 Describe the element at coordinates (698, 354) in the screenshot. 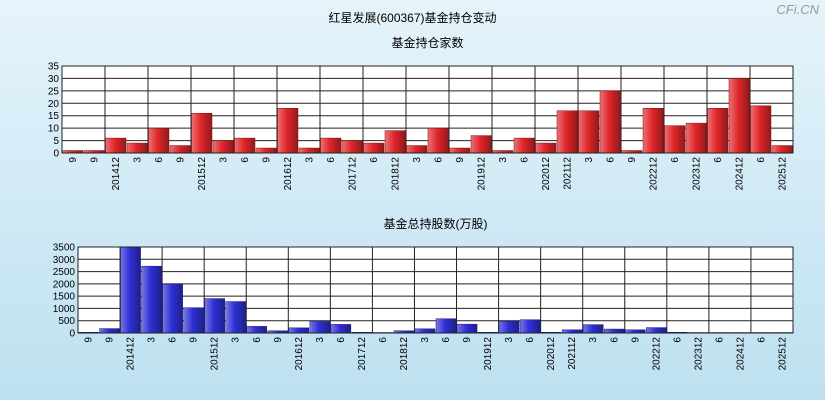

I see `shares-x-tick-label: 202312` at that location.